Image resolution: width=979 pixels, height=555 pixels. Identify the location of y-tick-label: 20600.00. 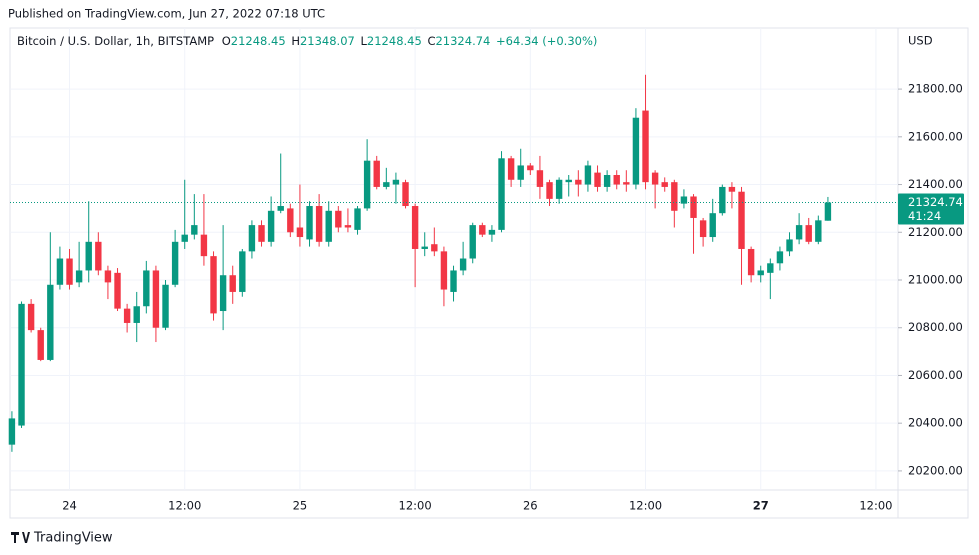
(935, 375).